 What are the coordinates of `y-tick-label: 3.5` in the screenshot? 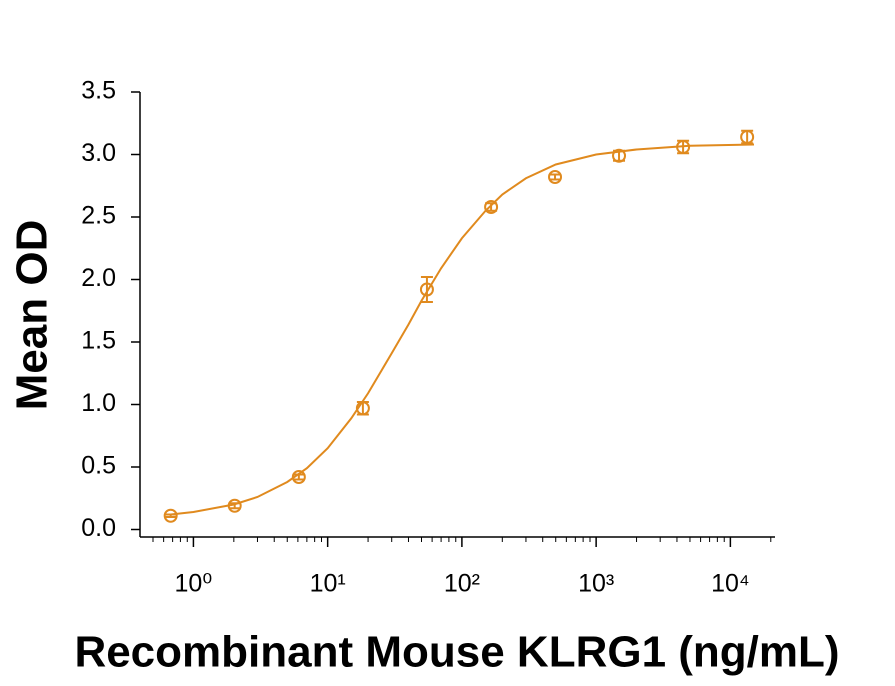 It's located at (98, 91).